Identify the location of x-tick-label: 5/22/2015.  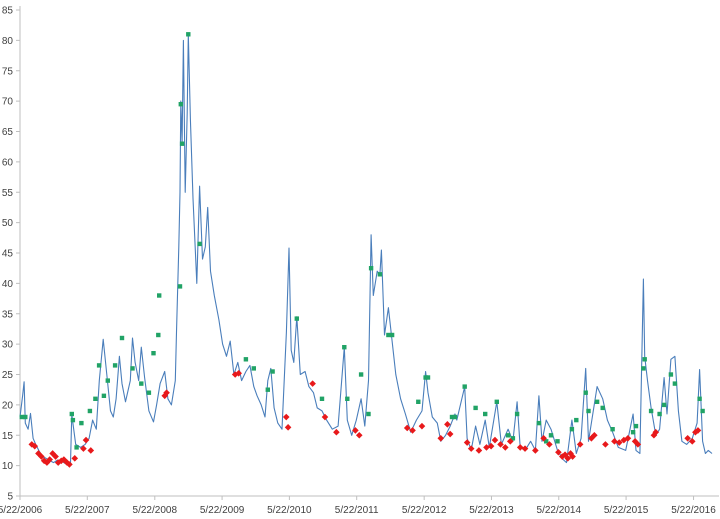
(626, 510).